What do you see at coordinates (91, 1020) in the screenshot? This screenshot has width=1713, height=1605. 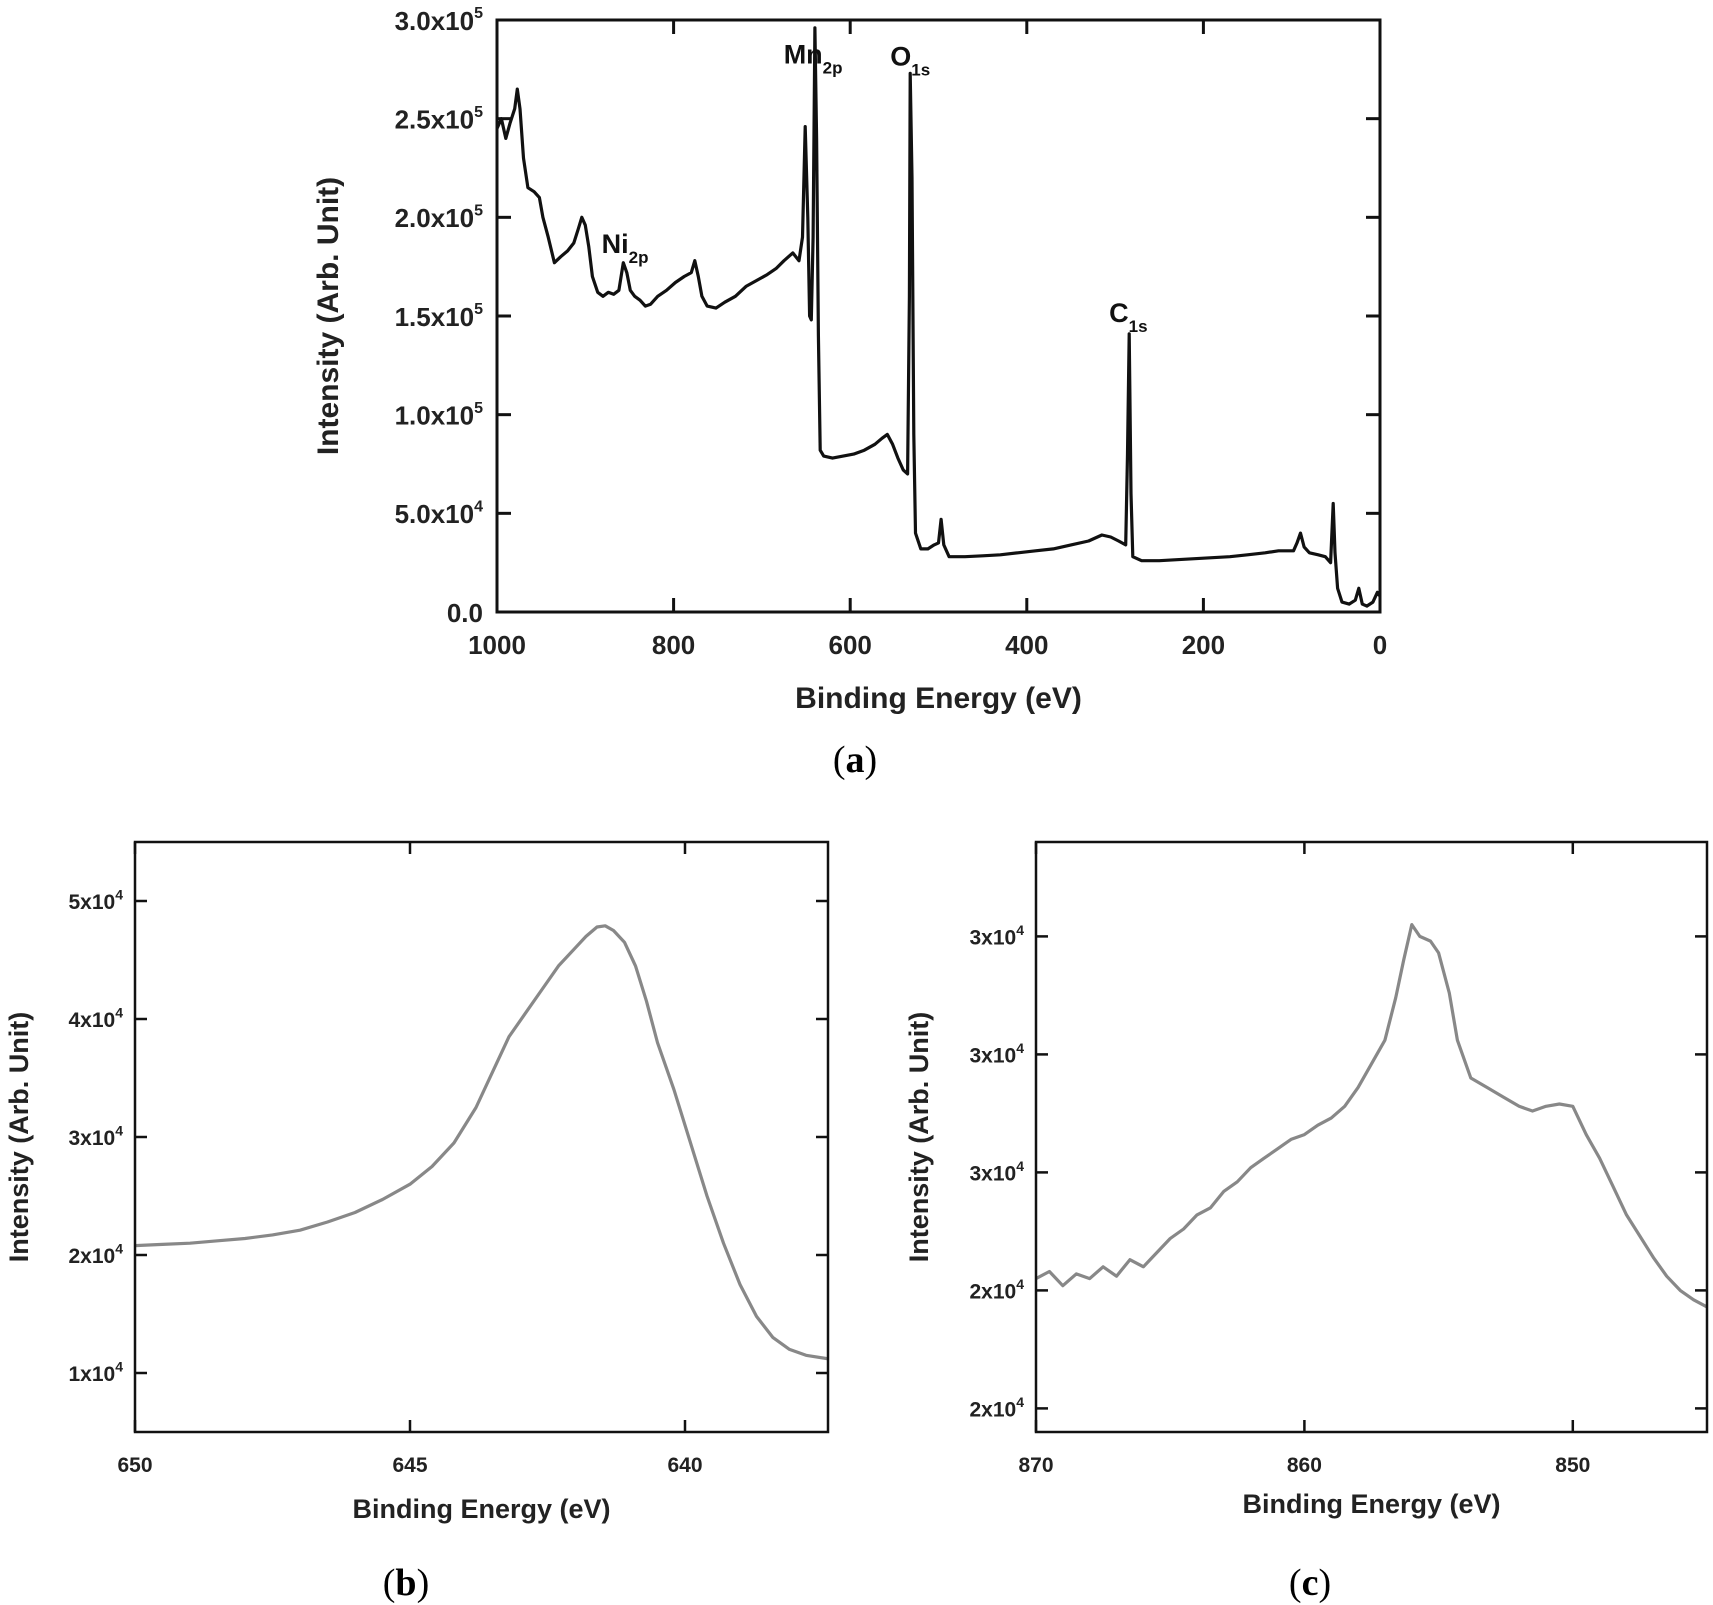 I see `y-tick-mantissa: 4x10` at bounding box center [91, 1020].